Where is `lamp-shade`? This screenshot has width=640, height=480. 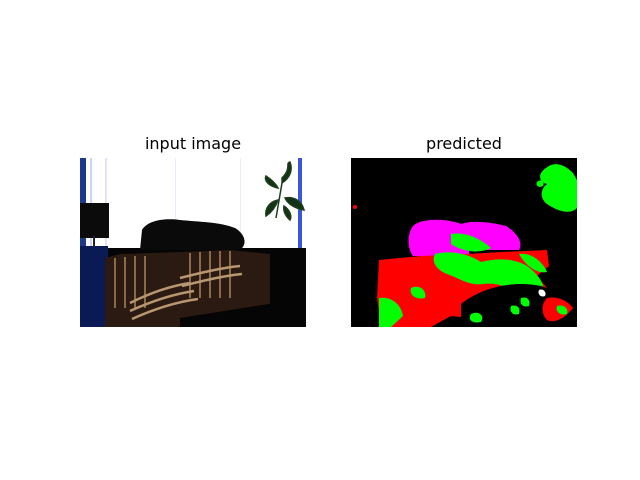 lamp-shade is located at coordinates (94, 220).